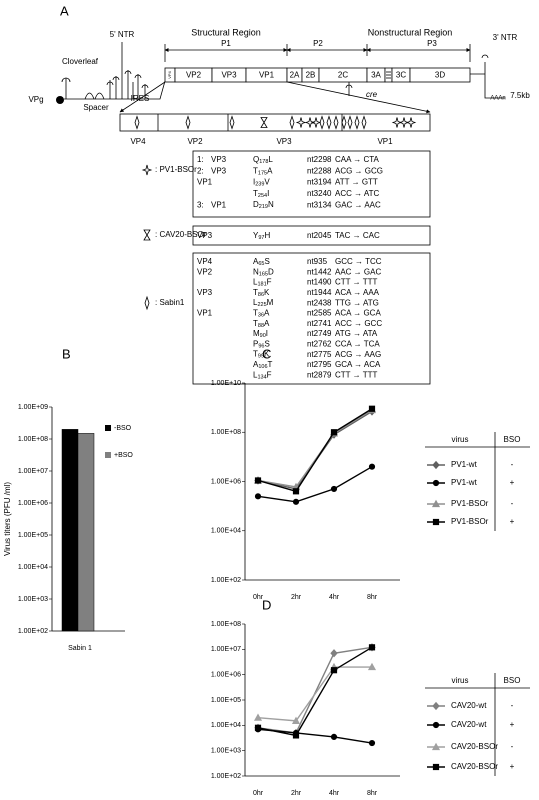 The image size is (539, 800). What do you see at coordinates (334, 793) in the screenshot?
I see `x-tick-label: 4hr` at bounding box center [334, 793].